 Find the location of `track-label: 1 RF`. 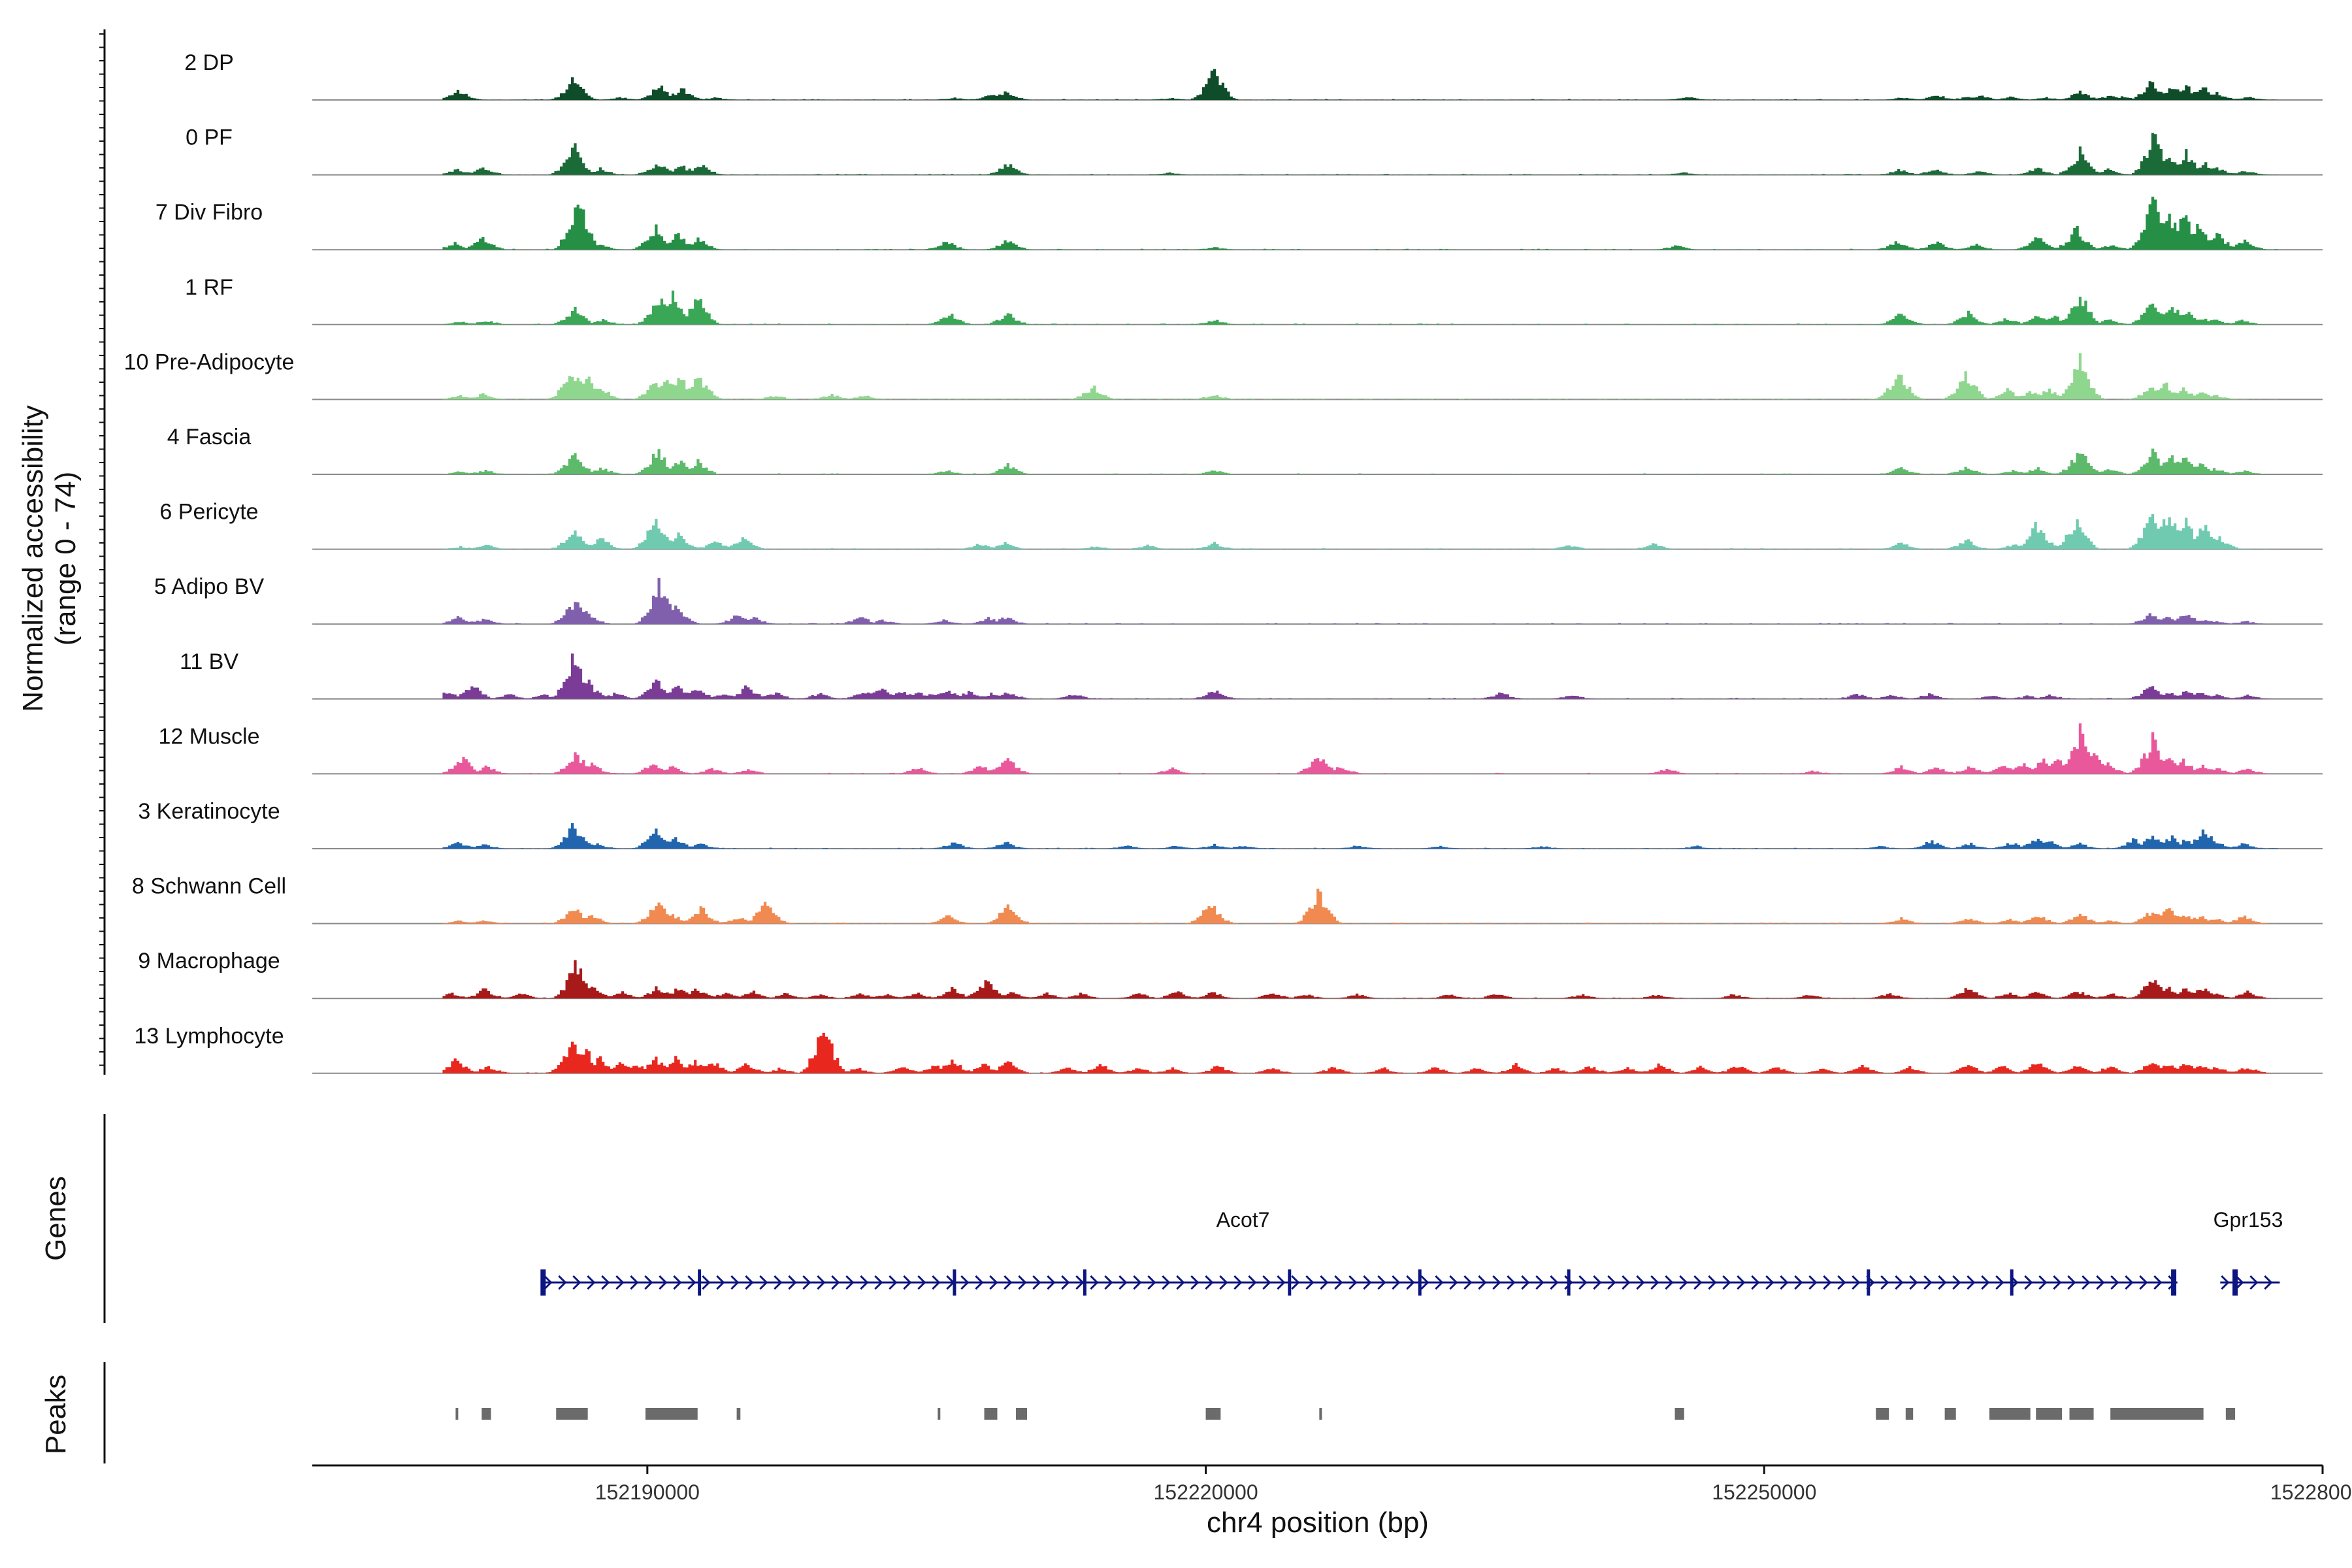

track-label: 1 RF is located at coordinates (209, 287).